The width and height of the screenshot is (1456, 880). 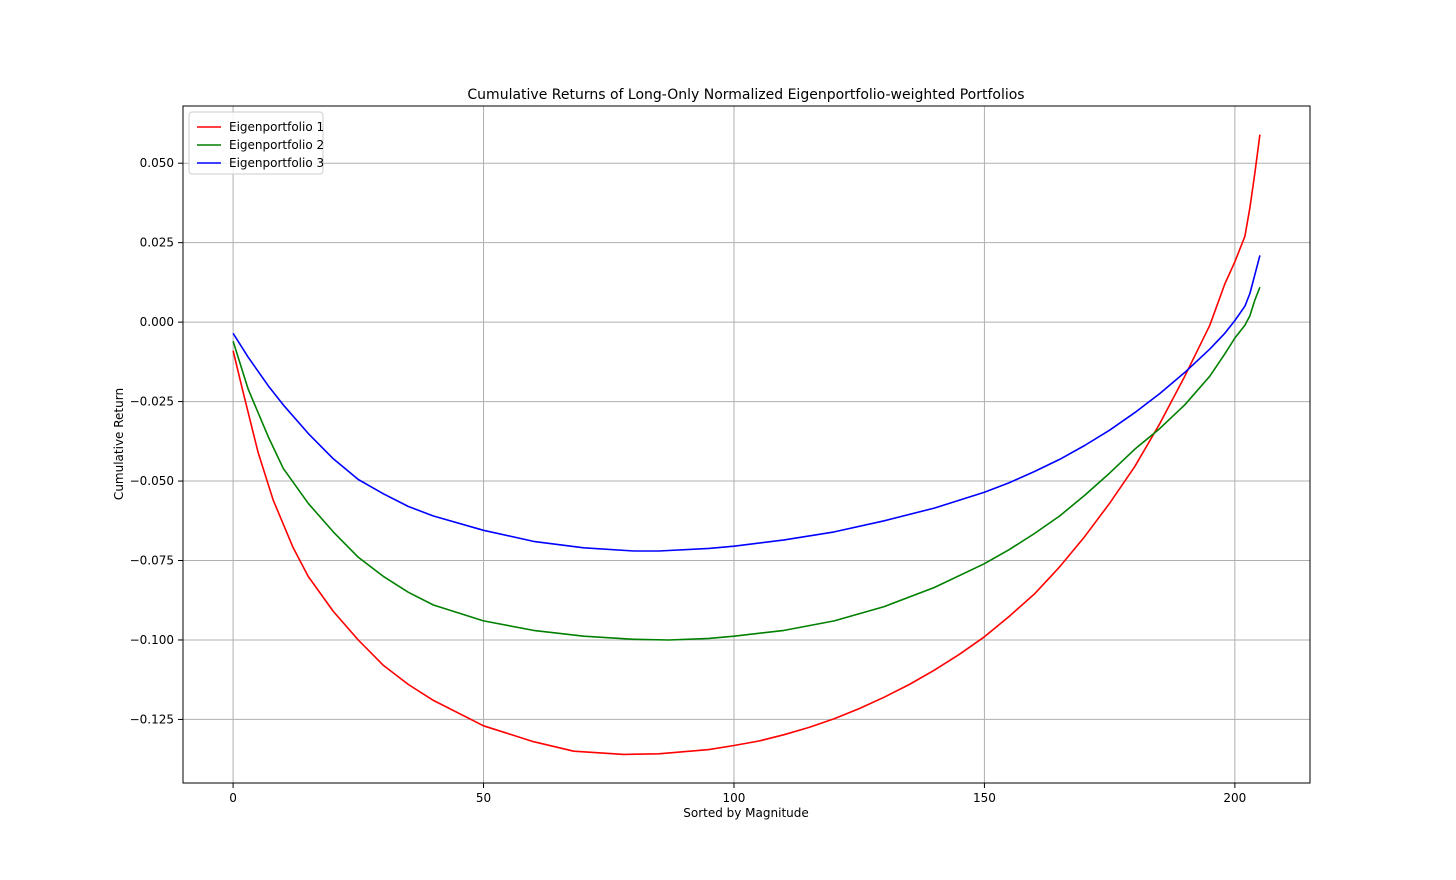 What do you see at coordinates (157, 163) in the screenshot?
I see `y-tick-label: 0.050` at bounding box center [157, 163].